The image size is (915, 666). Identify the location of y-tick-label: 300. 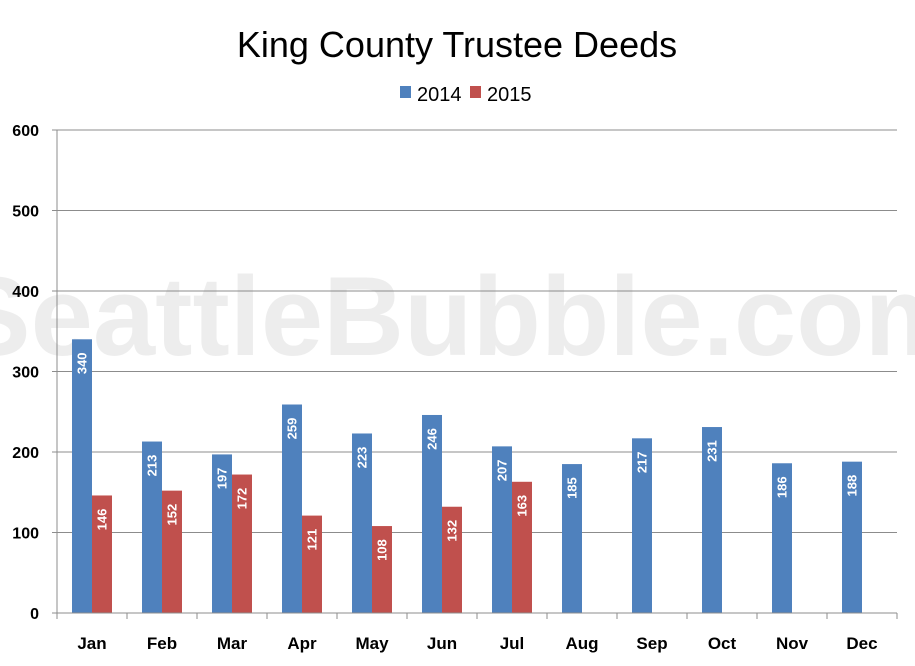
(25, 373).